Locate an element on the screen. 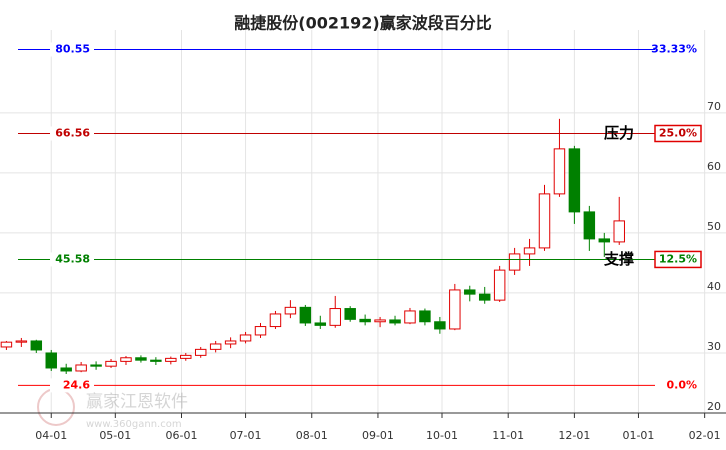 Image resolution: width=726 pixels, height=450 pixels. x-tick-label: 08-01 is located at coordinates (312, 435).